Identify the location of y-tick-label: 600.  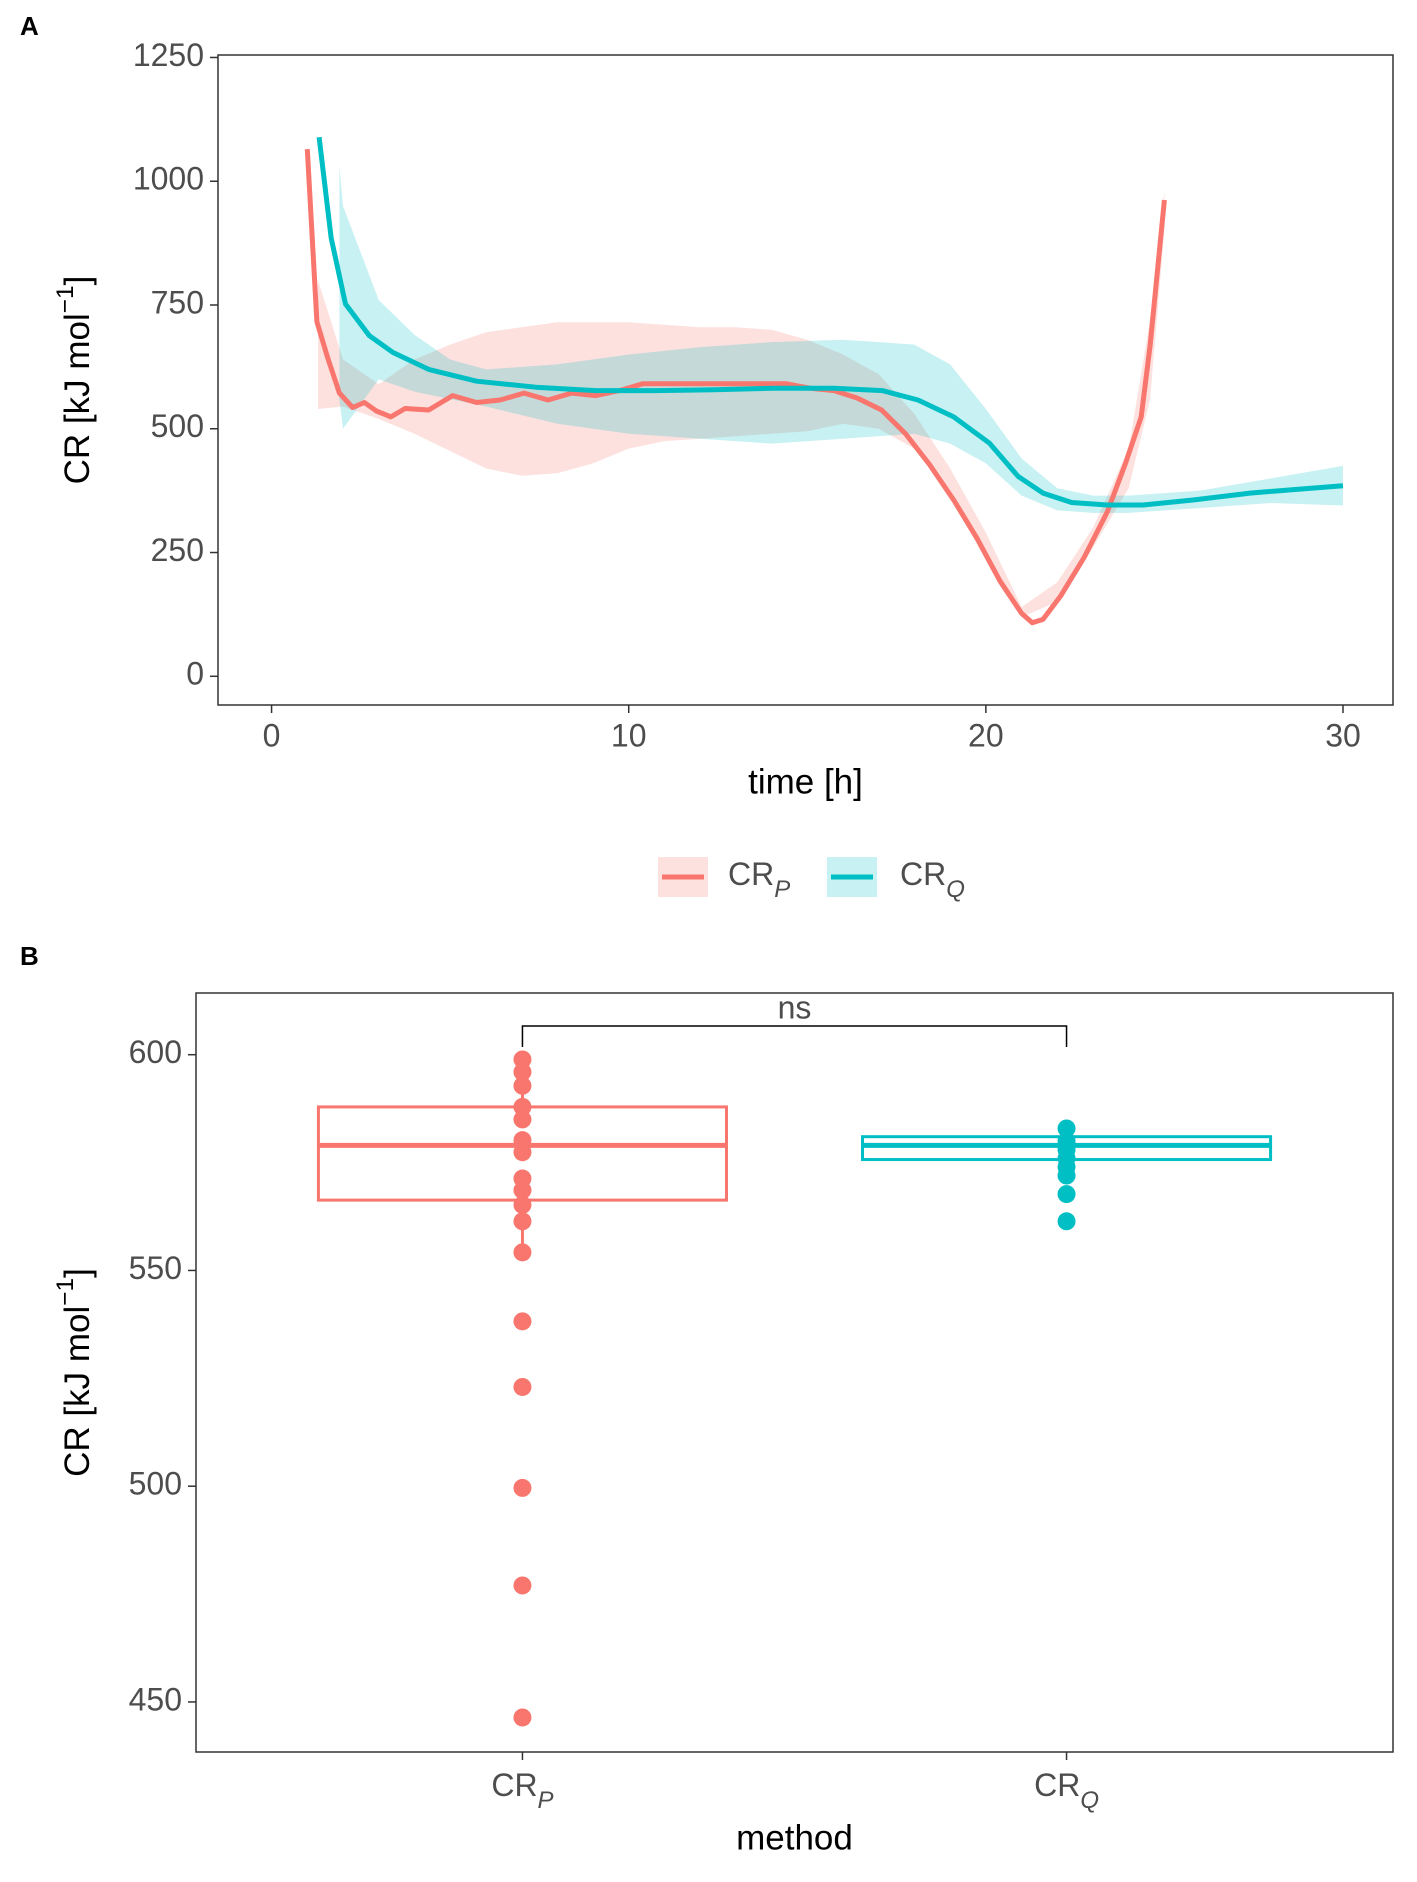
(155, 1052).